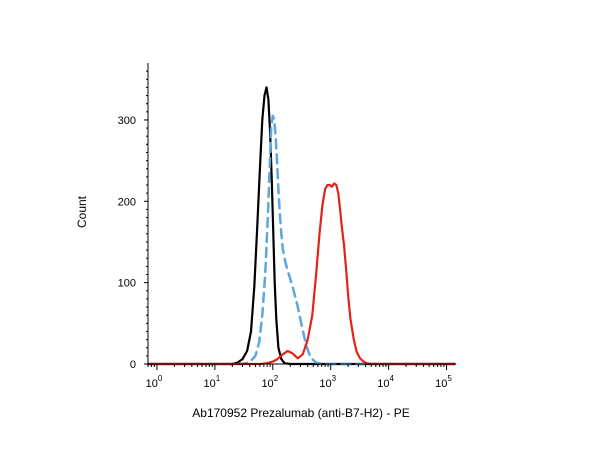  What do you see at coordinates (300, 413) in the screenshot?
I see `x-axis-title: Ab170952 Prezalumab (anti-B7-H2) - PE` at bounding box center [300, 413].